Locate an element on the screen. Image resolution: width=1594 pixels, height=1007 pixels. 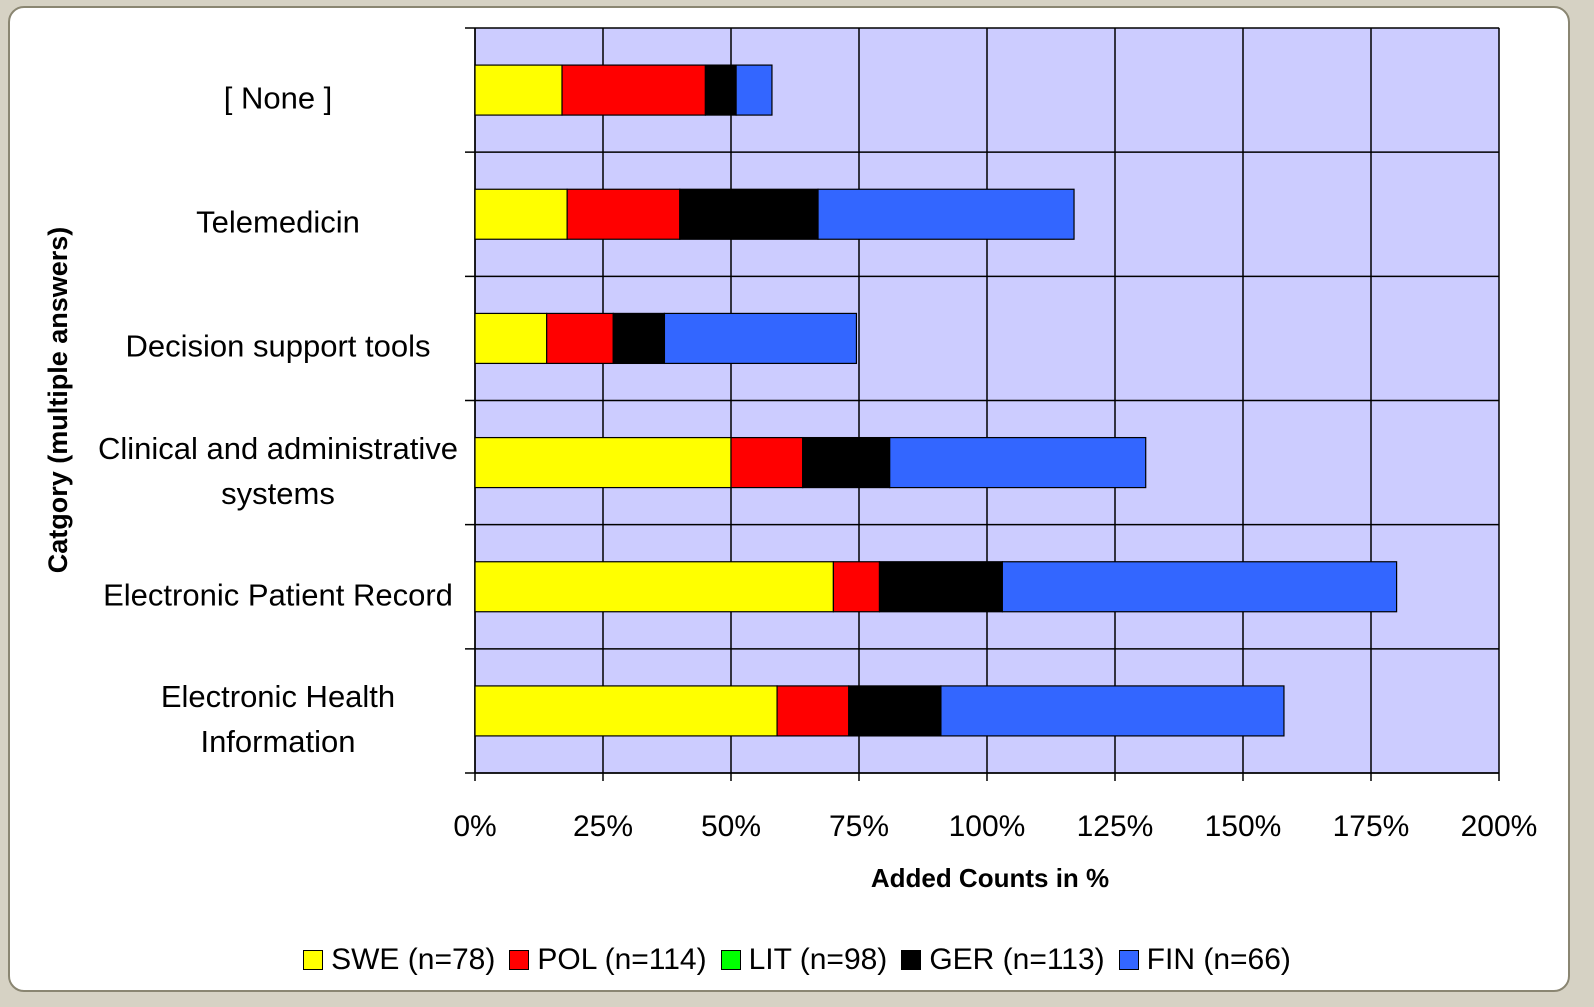
legend-label: GER (n=113) is located at coordinates (1017, 959).